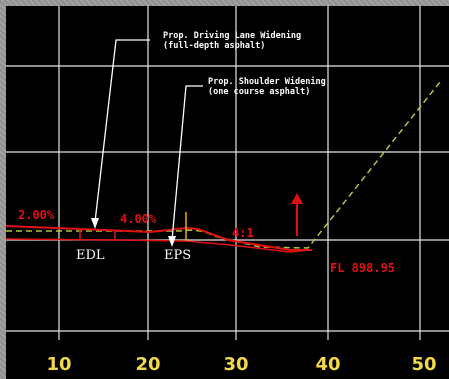 This screenshot has height=379, width=449. I want to click on driving-lane-leader, so click(122, 131).